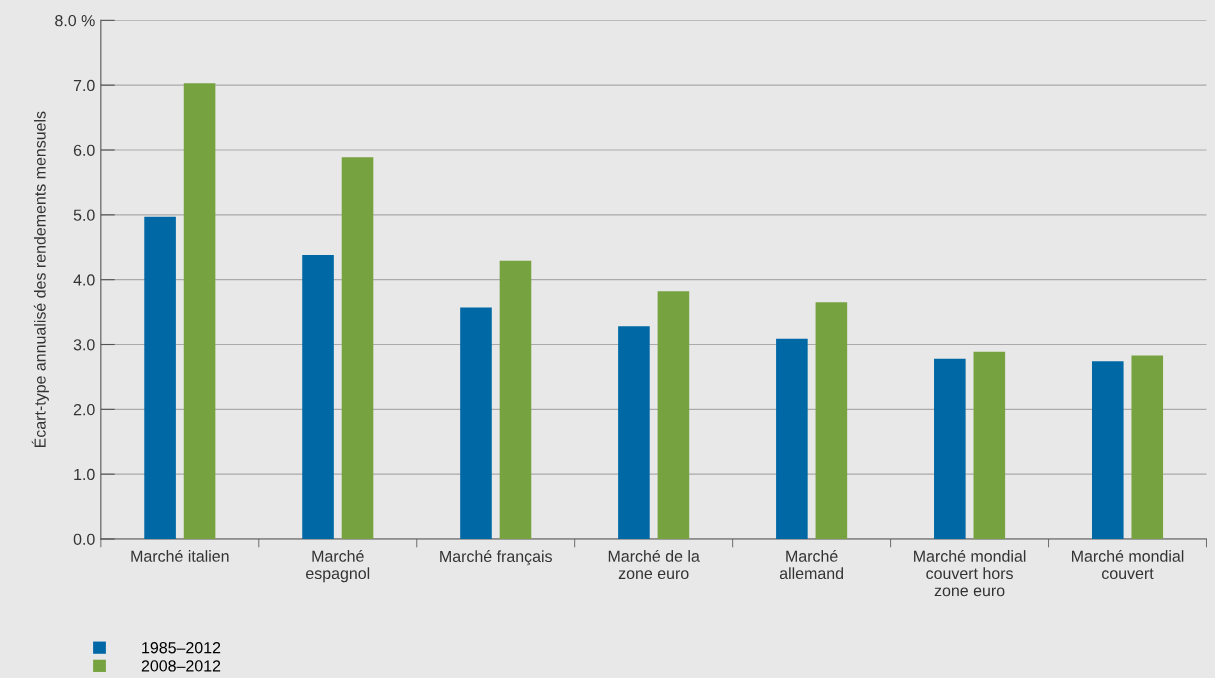 The width and height of the screenshot is (1215, 678). I want to click on x-tick-label: Marché allemand, so click(811, 564).